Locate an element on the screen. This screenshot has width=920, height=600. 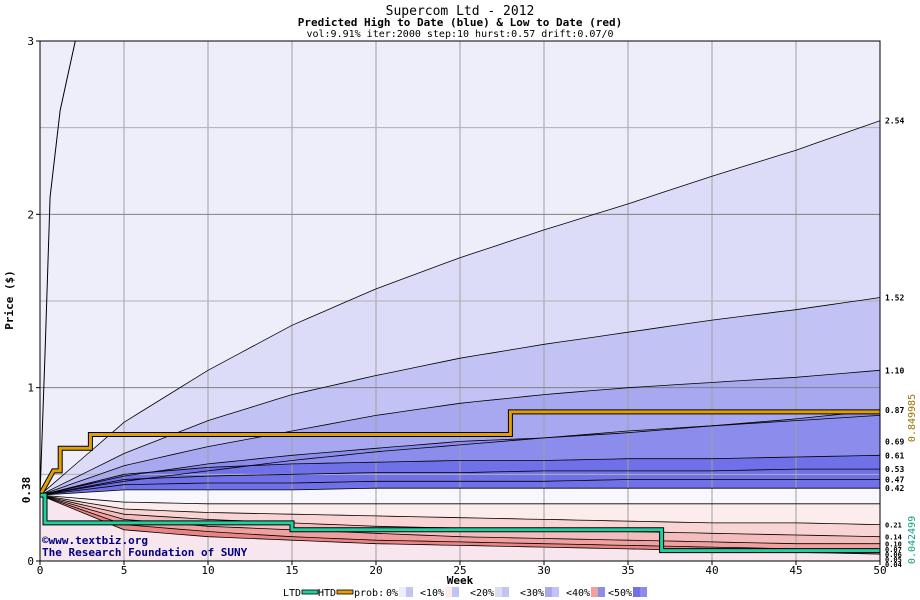
legend-label: <20% is located at coordinates (482, 593).